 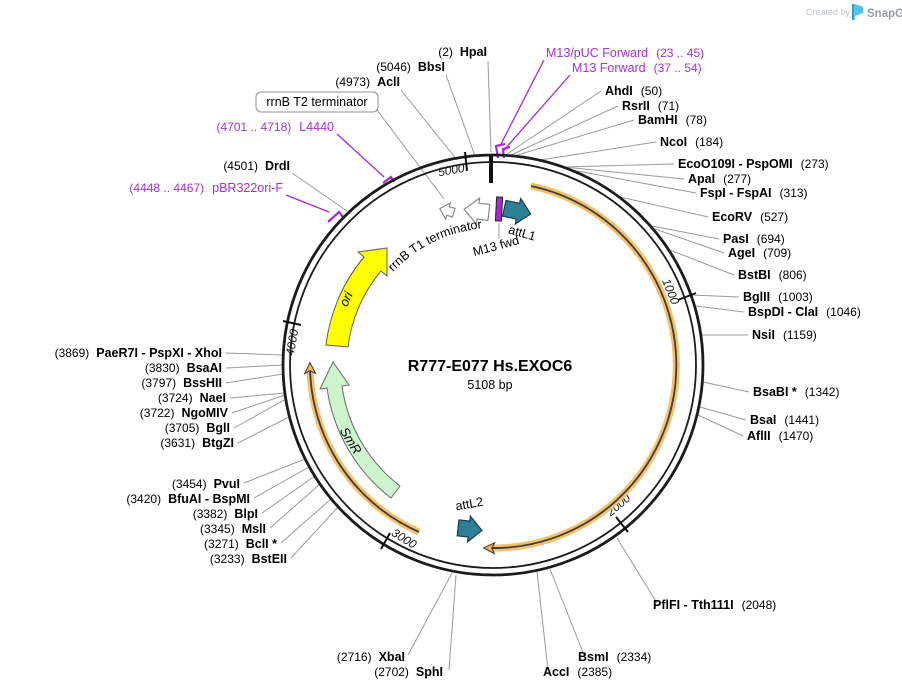 I want to click on smr-gene-arrow, so click(x=360, y=430).